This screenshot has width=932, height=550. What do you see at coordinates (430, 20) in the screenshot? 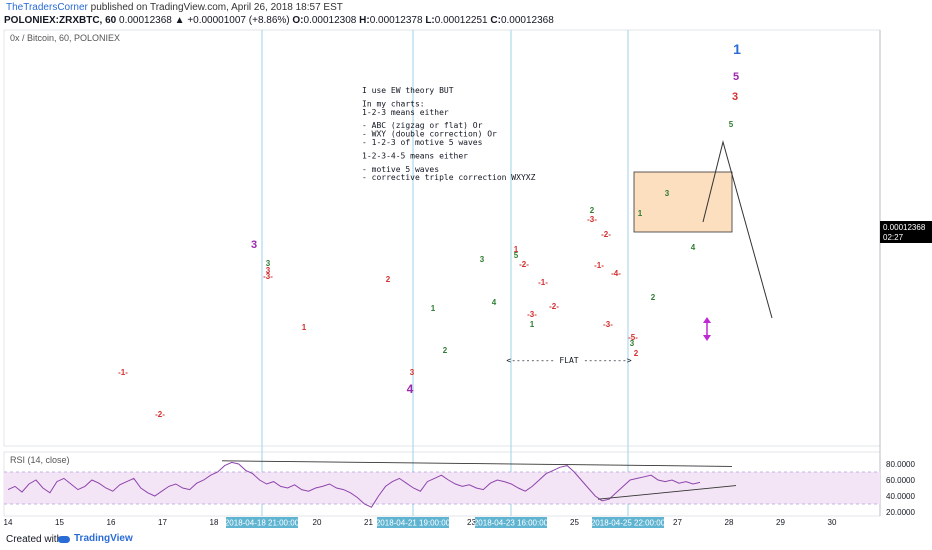
I see `low-key: L:` at bounding box center [430, 20].